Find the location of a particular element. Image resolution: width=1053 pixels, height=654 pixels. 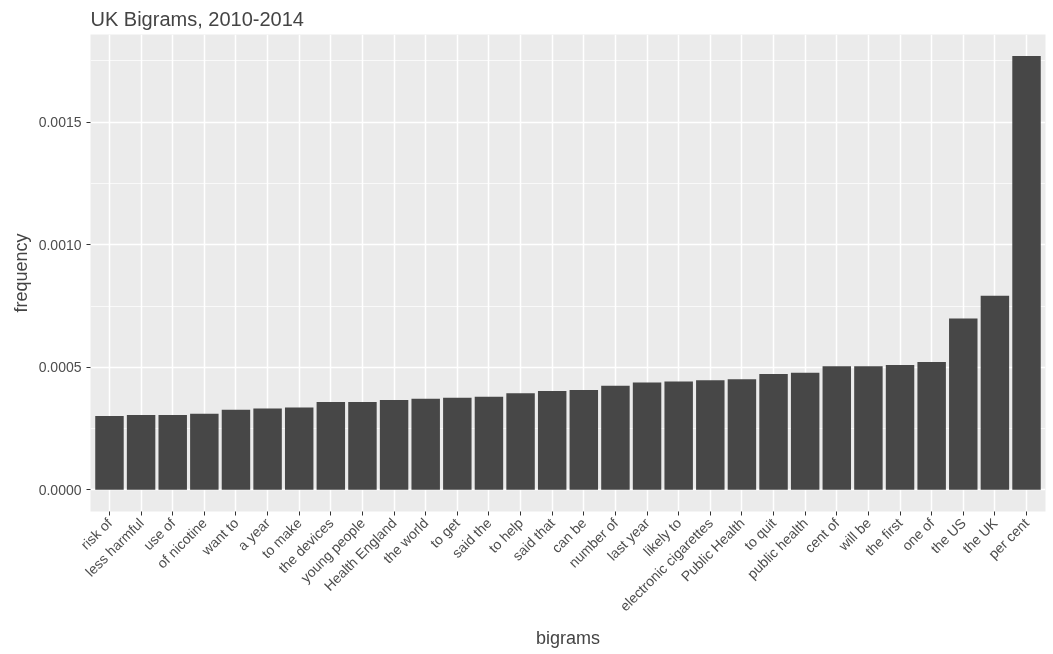

y-tick-label: 0.0000 is located at coordinates (60, 489).